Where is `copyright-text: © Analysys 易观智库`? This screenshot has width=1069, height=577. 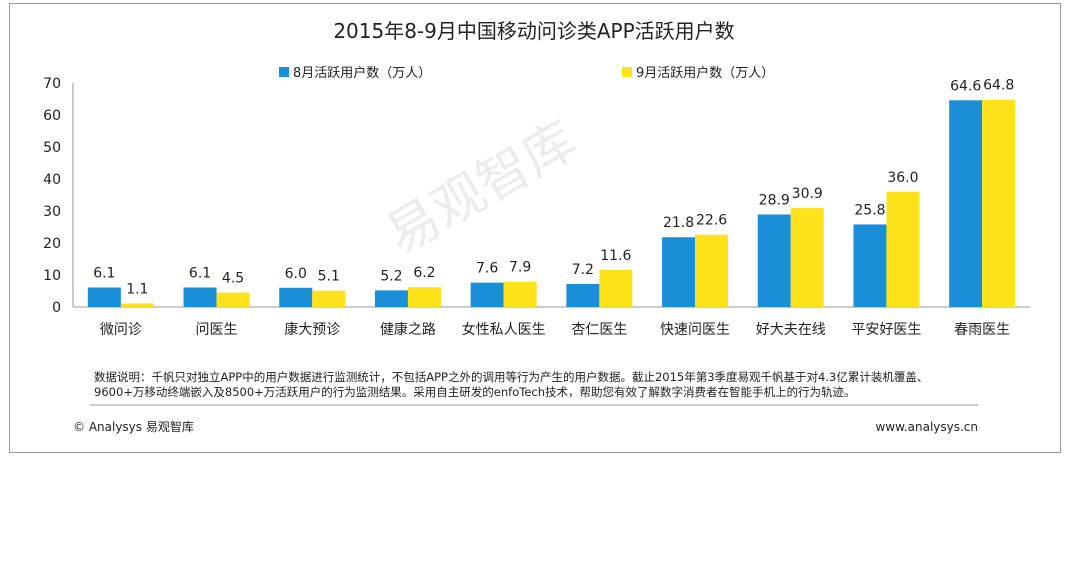 copyright-text: © Analysys 易观智库 is located at coordinates (133, 426).